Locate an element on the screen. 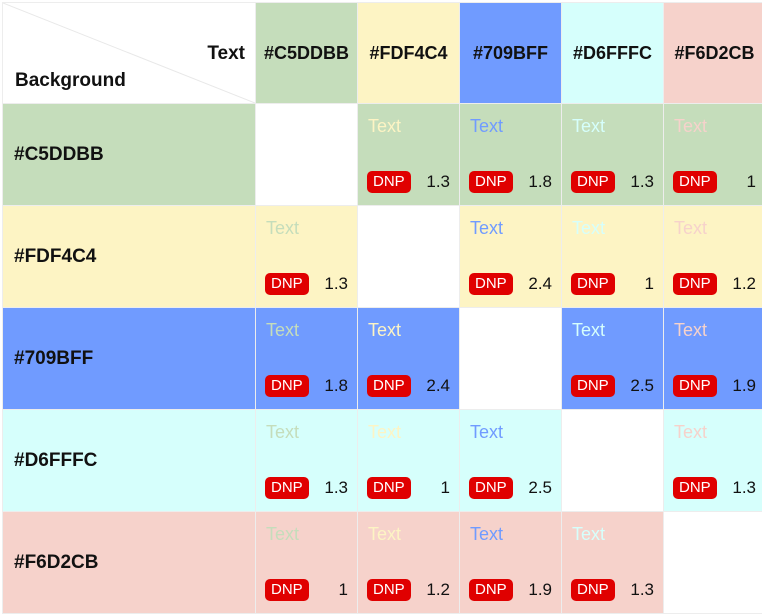  text-axis-label: Text is located at coordinates (226, 53).